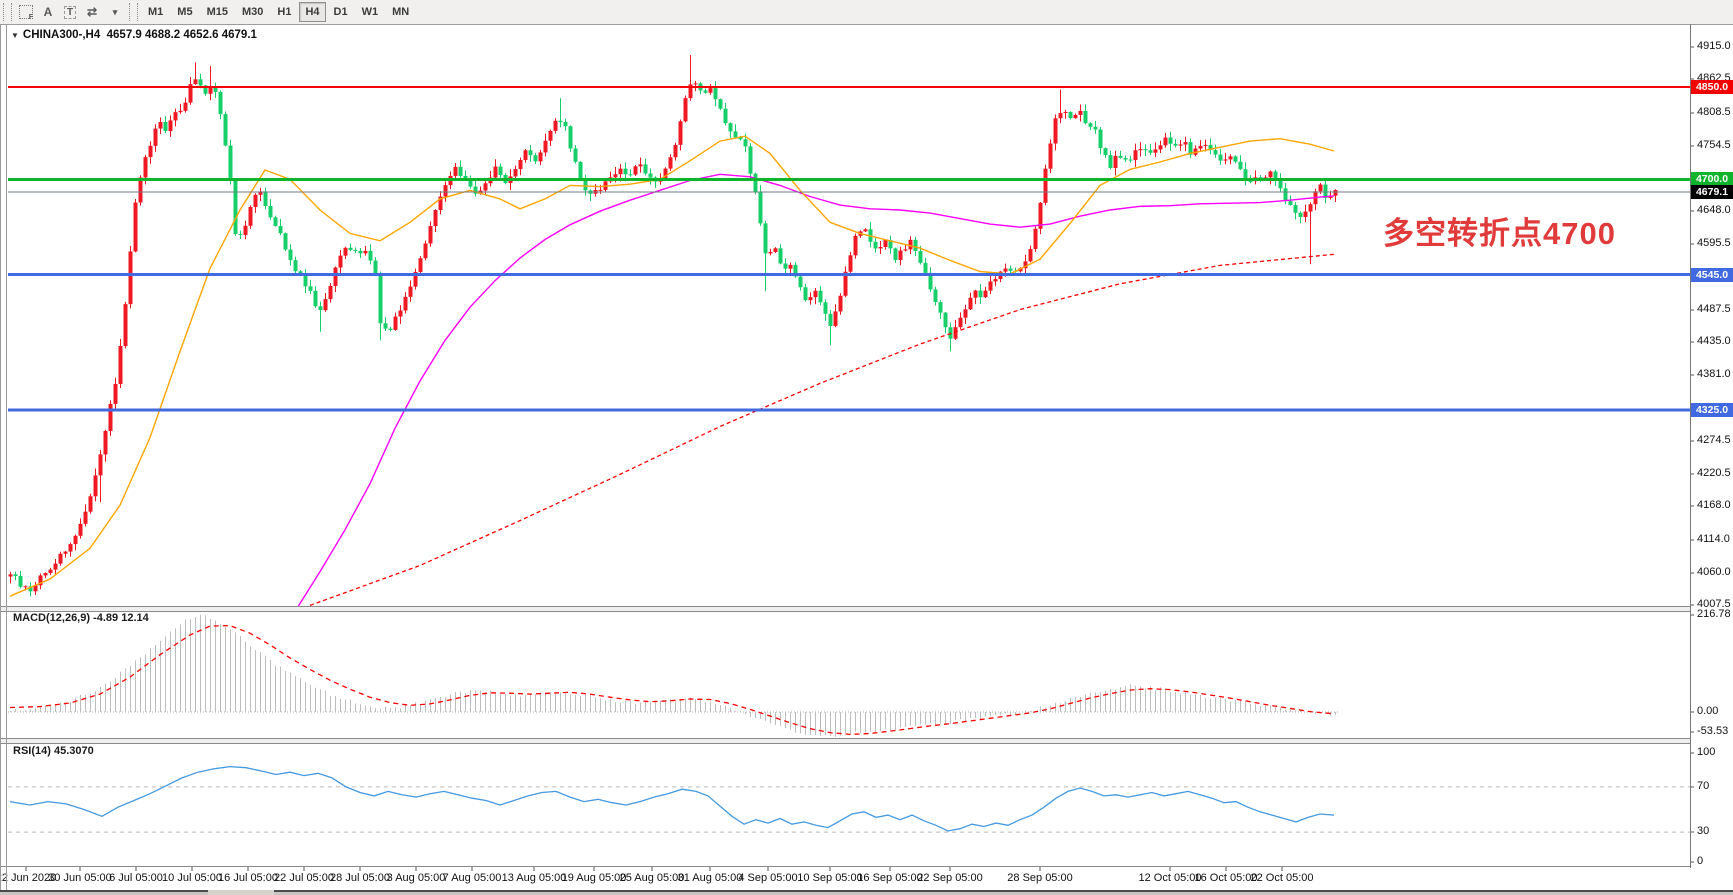  Describe the element at coordinates (360, 878) in the screenshot. I see `time-tick-label: 28 Jul 05:00` at that location.